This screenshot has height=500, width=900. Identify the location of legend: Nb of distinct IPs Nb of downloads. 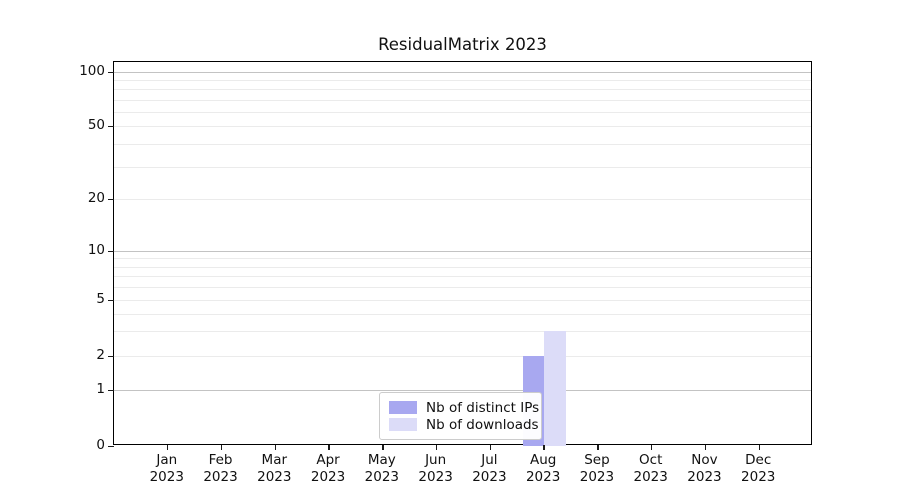
(460, 416).